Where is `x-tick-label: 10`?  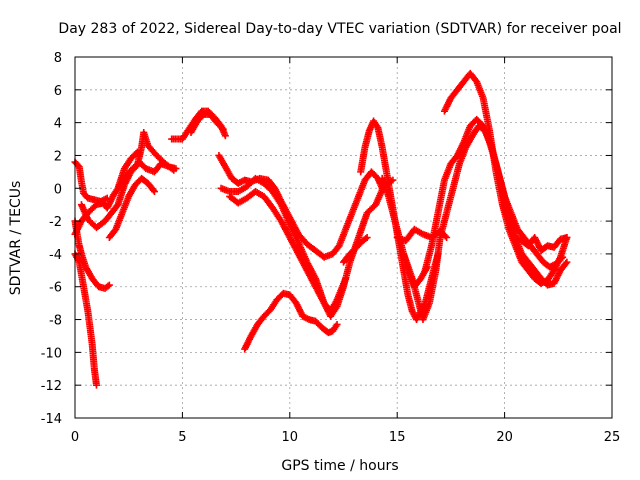
x-tick-label: 10 is located at coordinates (290, 437).